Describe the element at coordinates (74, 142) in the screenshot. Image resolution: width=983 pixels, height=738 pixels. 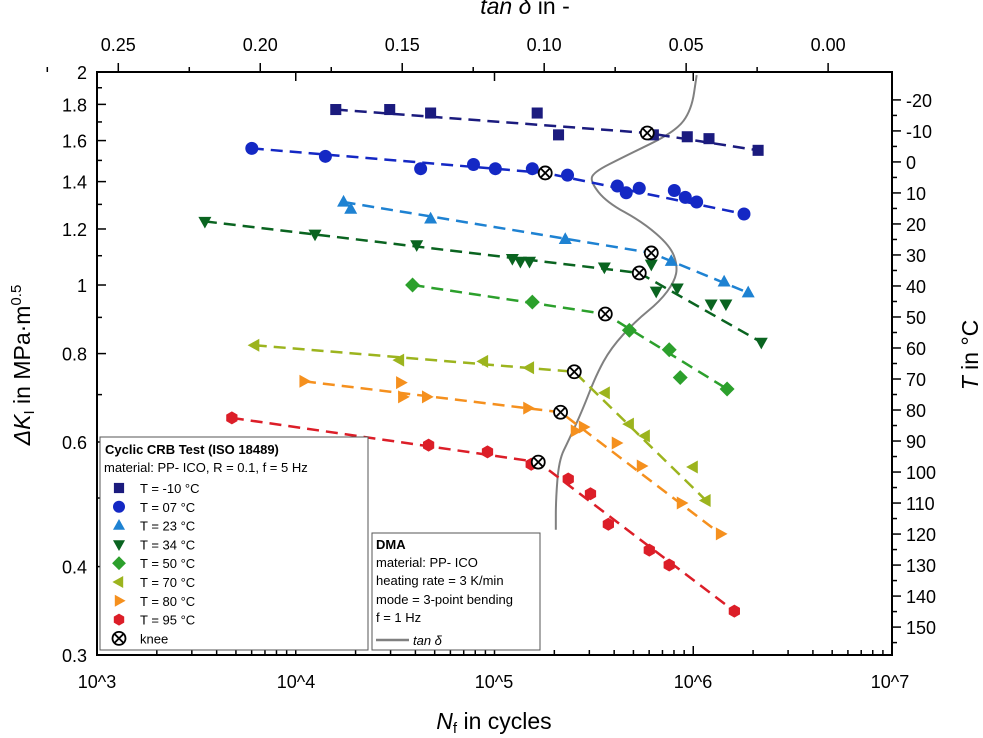
I see `y-tick-label: 1.6` at that location.